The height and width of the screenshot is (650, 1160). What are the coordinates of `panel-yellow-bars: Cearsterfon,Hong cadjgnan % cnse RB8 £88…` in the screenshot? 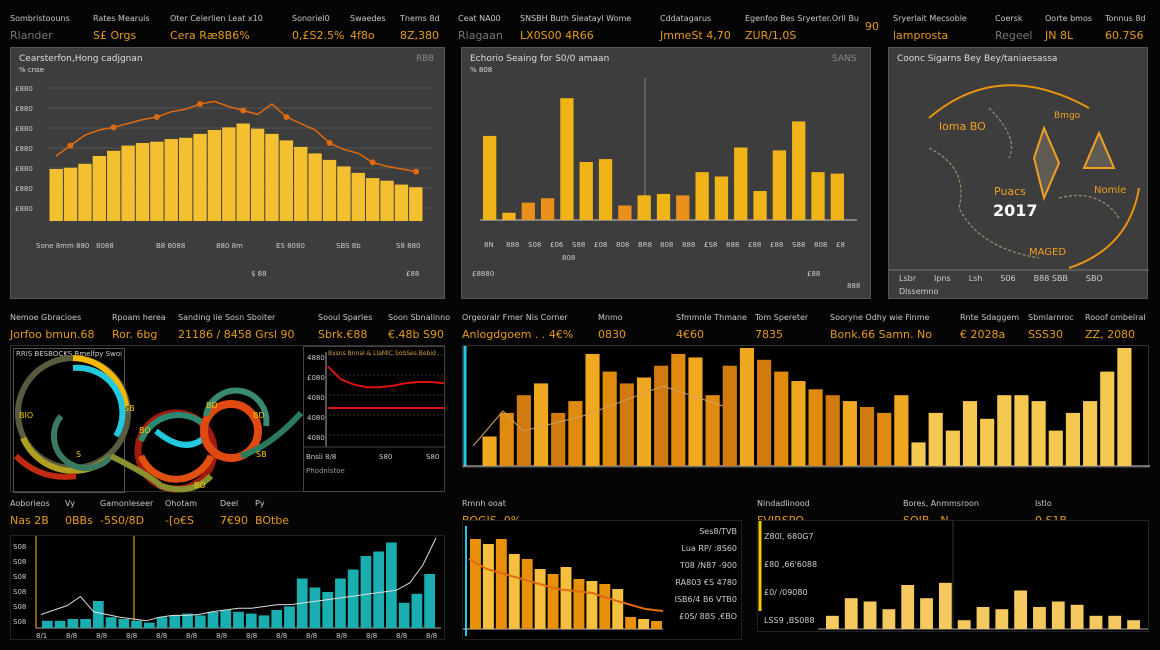 It's located at (227, 173).